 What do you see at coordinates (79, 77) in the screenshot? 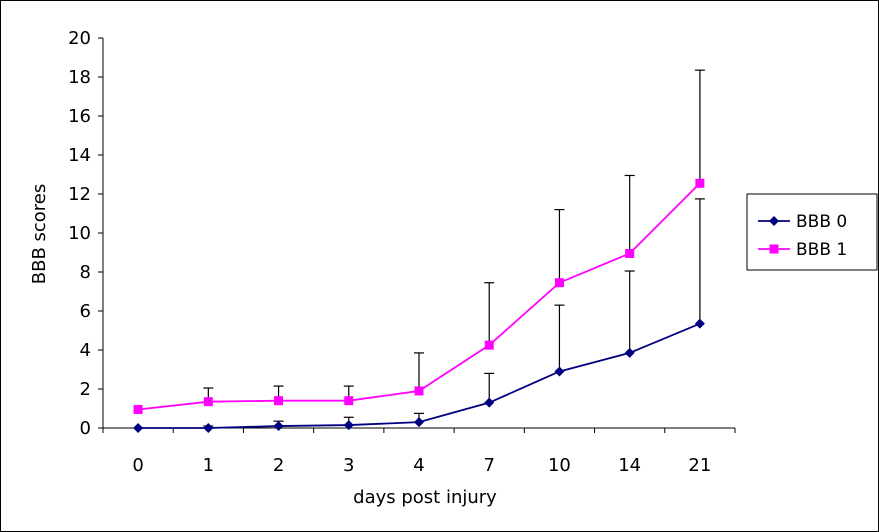
I see `y-tick-label: 18` at bounding box center [79, 77].